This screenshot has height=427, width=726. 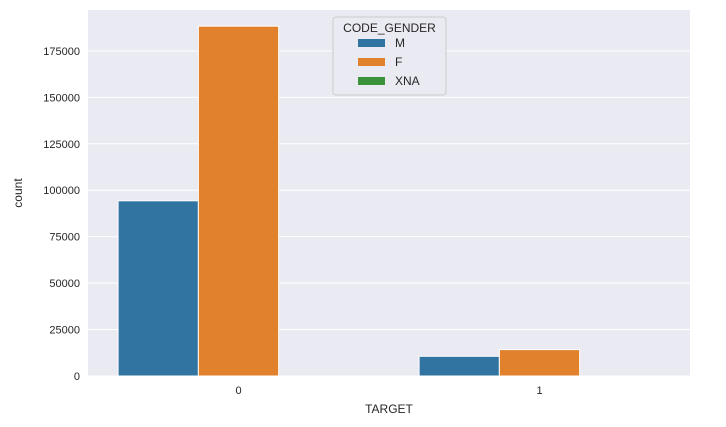 What do you see at coordinates (61, 191) in the screenshot?
I see `y-tick-label: 100000` at bounding box center [61, 191].